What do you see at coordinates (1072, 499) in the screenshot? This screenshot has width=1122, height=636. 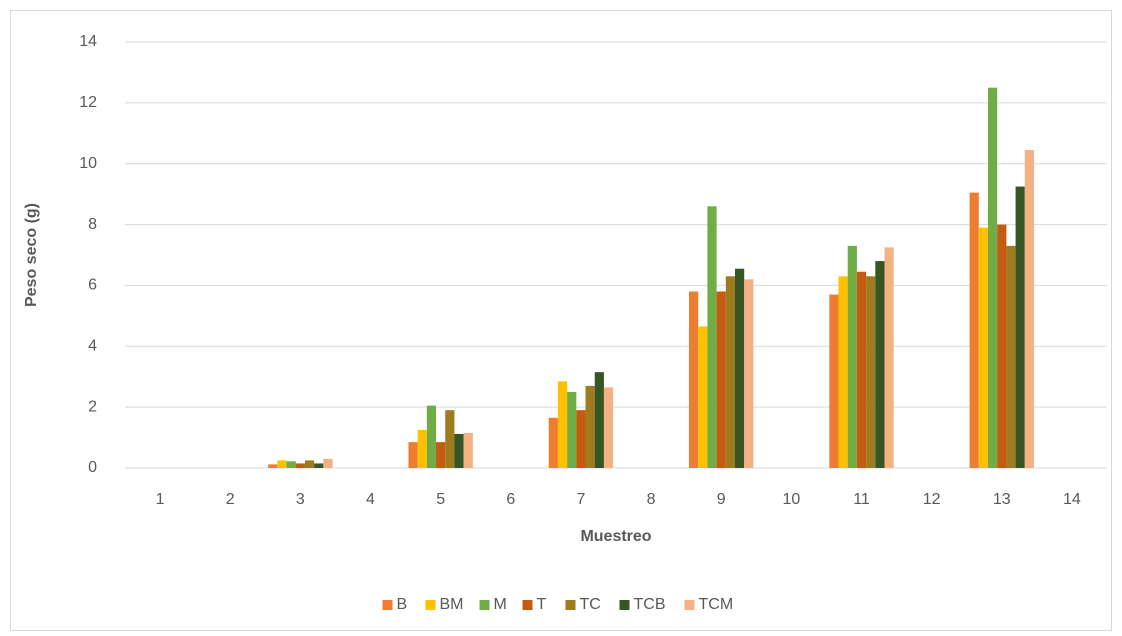 I see `x-tick-label: 14` at bounding box center [1072, 499].